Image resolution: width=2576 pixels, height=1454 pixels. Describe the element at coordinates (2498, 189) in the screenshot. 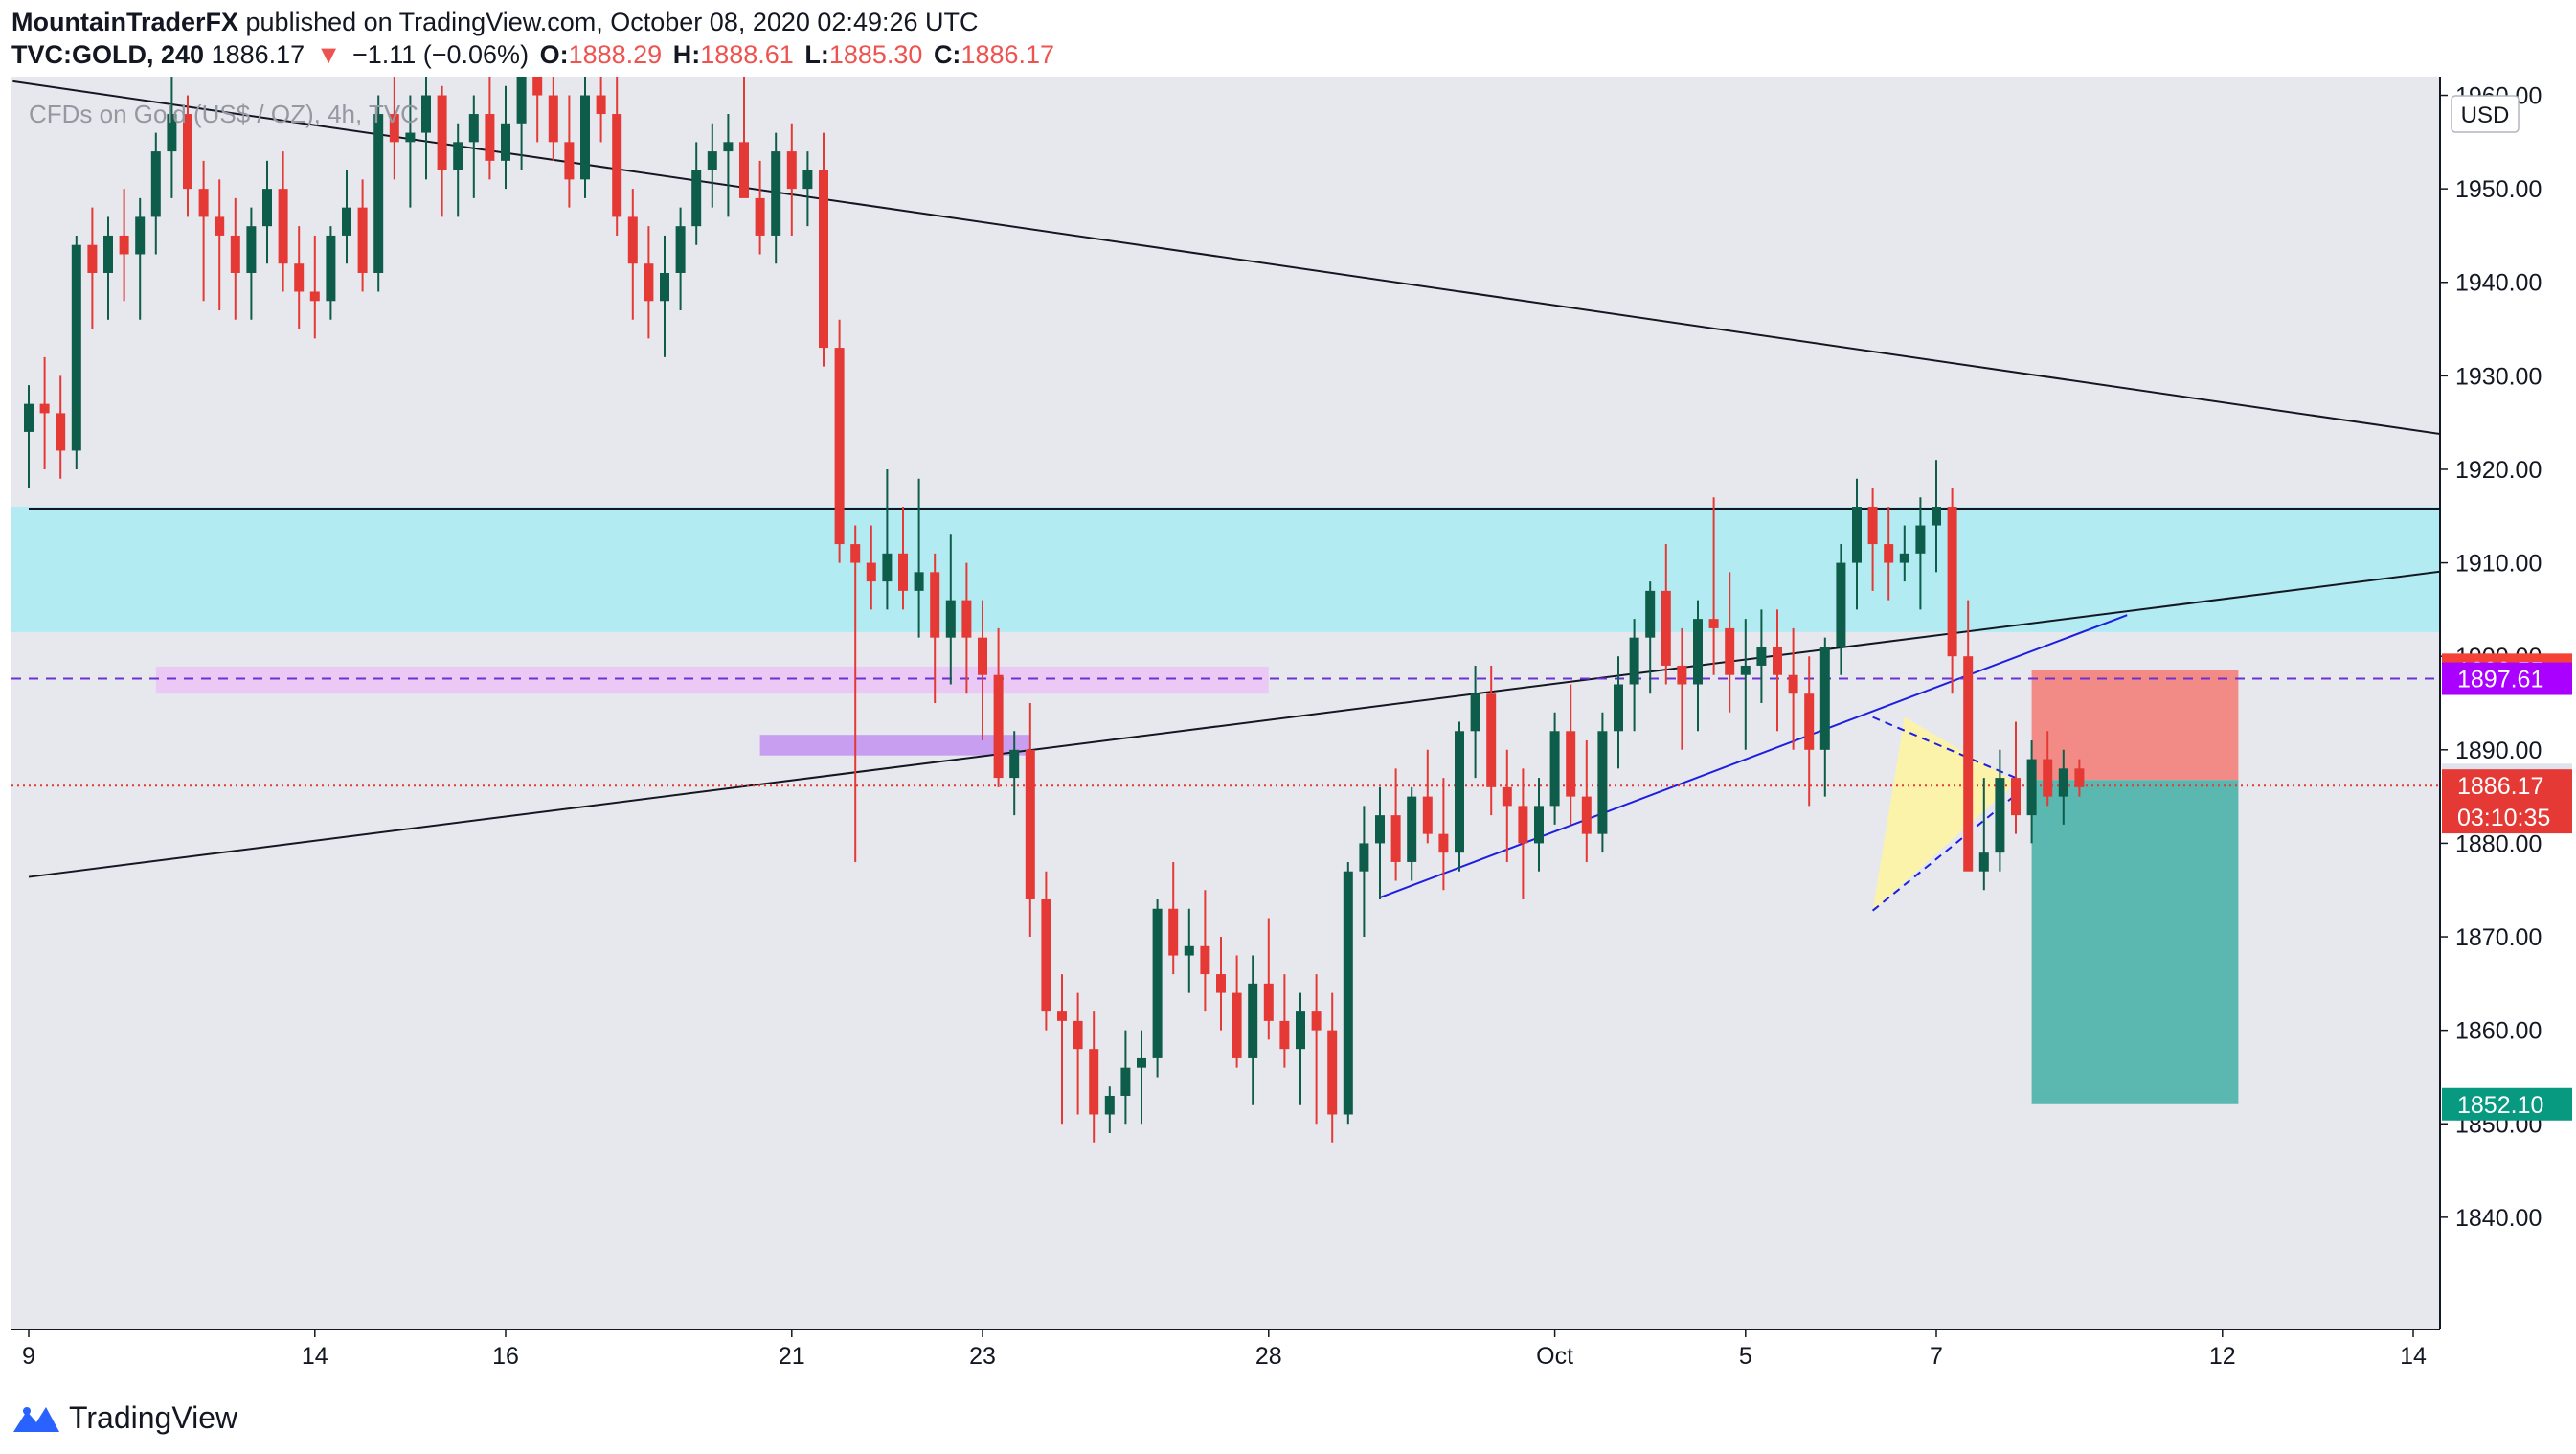

I see `y-tick-label: 1950.00` at that location.